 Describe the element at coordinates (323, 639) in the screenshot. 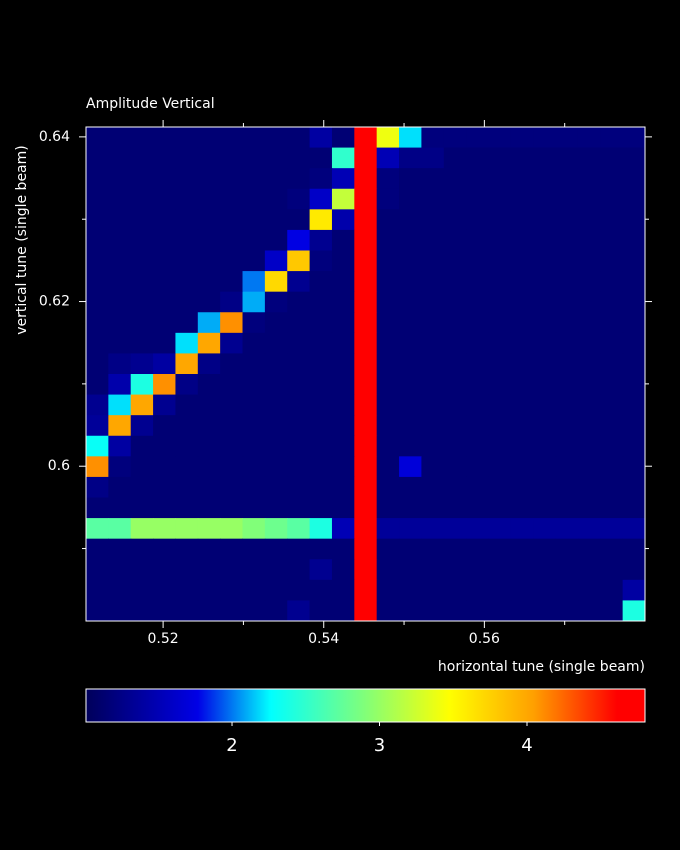

I see `x-tick-label: 0.54` at that location.